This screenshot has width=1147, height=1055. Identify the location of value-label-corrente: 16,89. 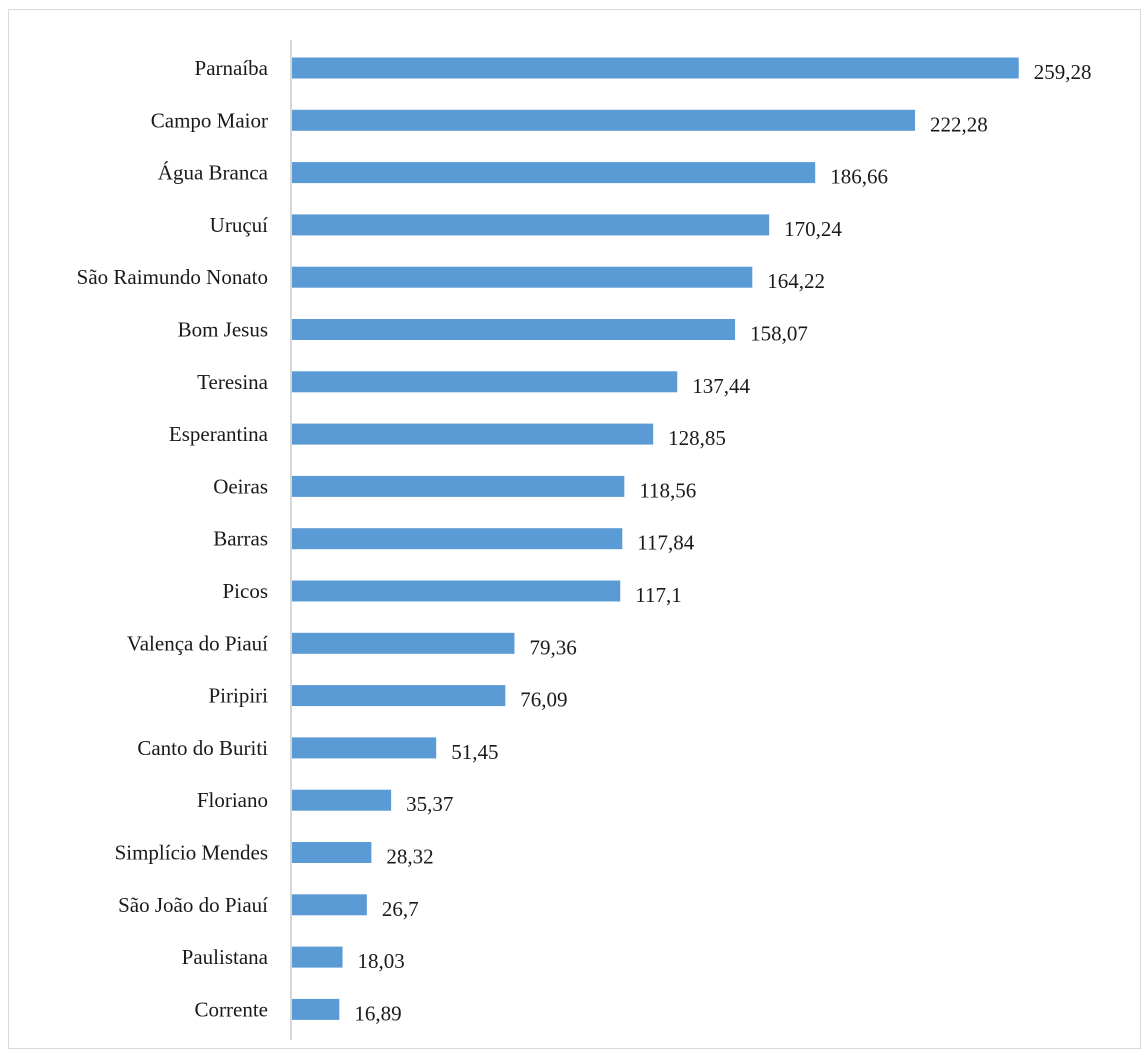
(377, 1013).